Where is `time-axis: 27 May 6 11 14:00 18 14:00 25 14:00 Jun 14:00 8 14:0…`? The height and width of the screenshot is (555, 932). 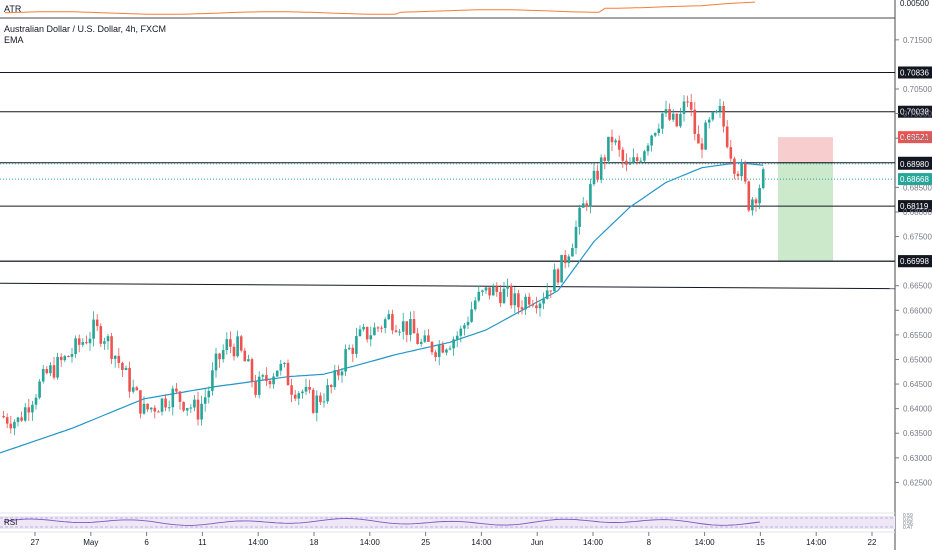
time-axis: 27 May 6 11 14:00 18 14:00 25 14:00 Jun 14:00 8 14:0… is located at coordinates (454, 539).